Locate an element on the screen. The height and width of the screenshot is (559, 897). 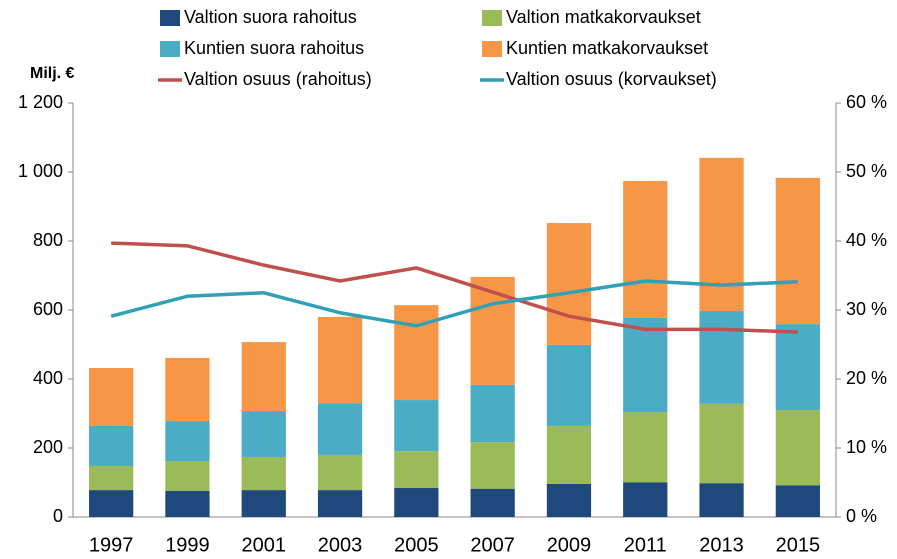
y-tick-label: 1 000 is located at coordinates (40, 171).